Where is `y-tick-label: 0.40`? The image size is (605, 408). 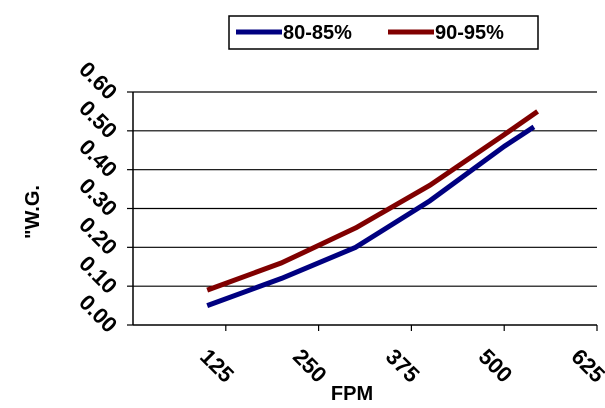
y-tick-label: 0.40 is located at coordinates (98, 158).